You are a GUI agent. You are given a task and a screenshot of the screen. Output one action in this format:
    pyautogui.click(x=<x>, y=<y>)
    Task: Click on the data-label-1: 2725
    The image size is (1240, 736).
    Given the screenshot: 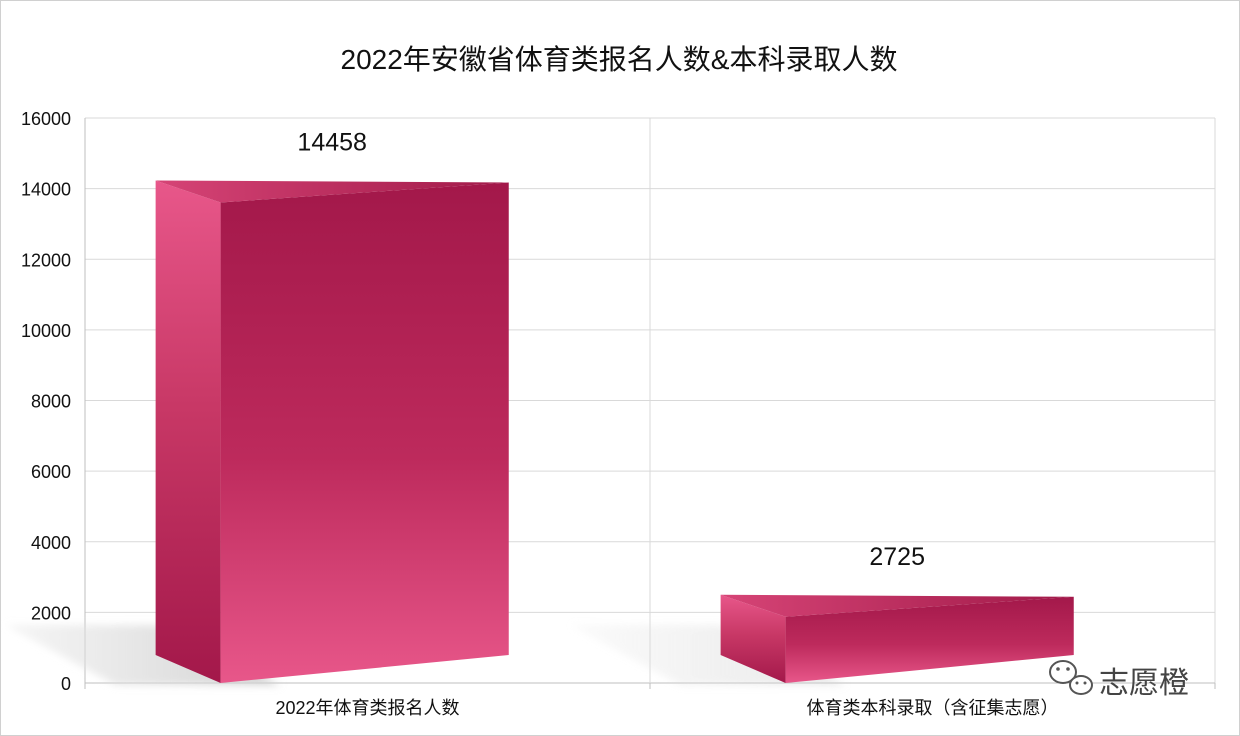 What is the action you would take?
    pyautogui.click(x=897, y=557)
    